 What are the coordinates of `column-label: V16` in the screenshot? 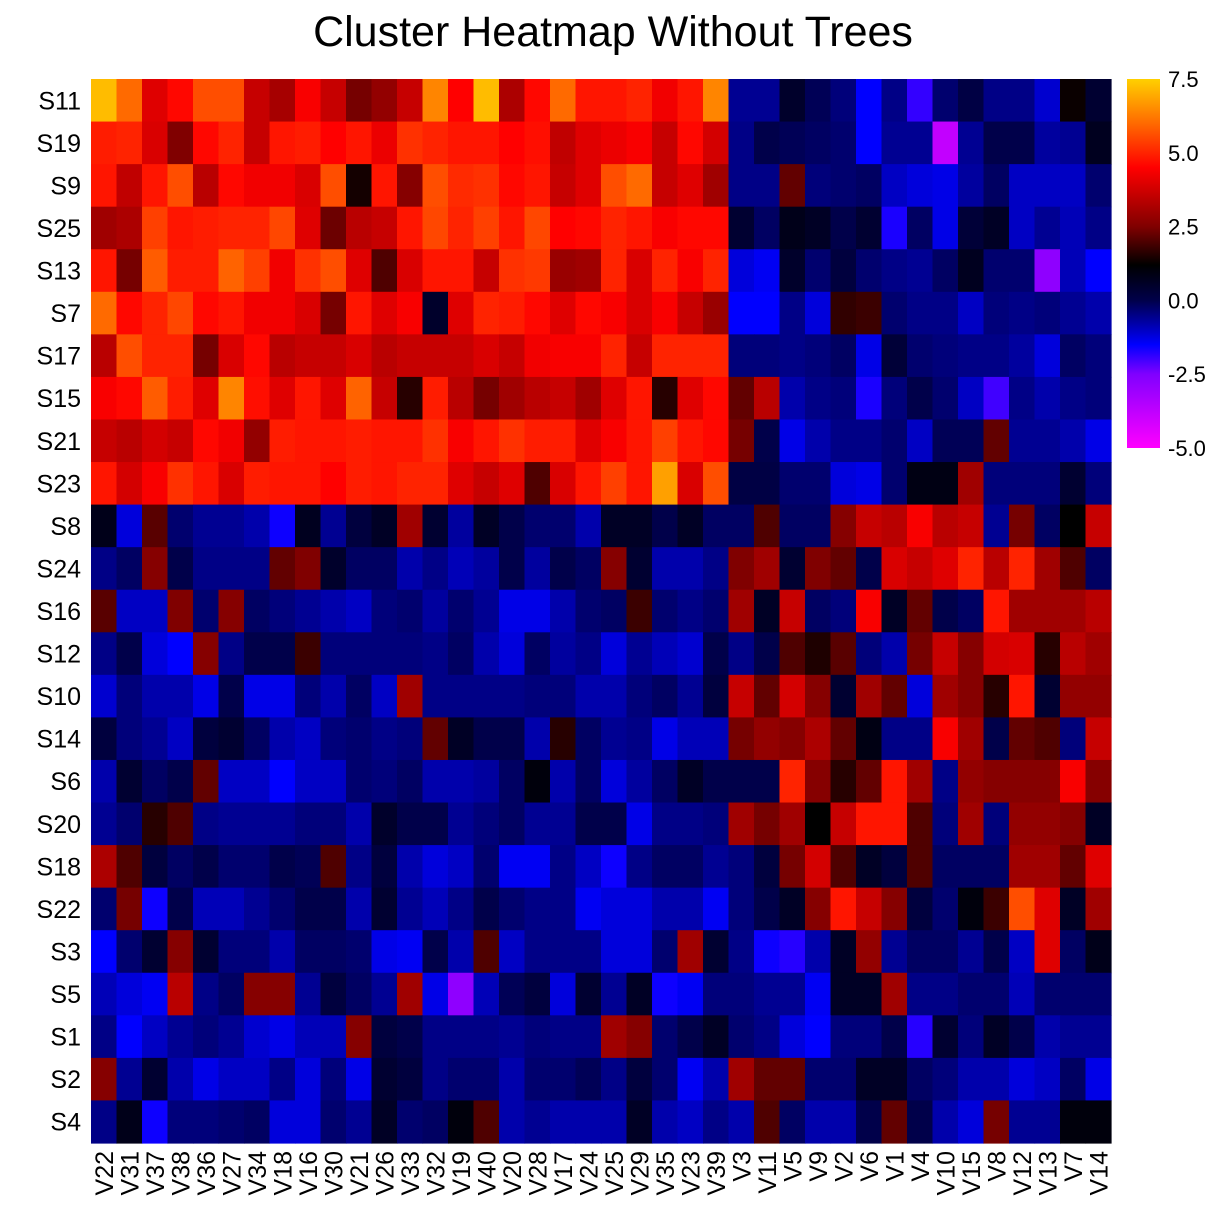 It's located at (309, 1173).